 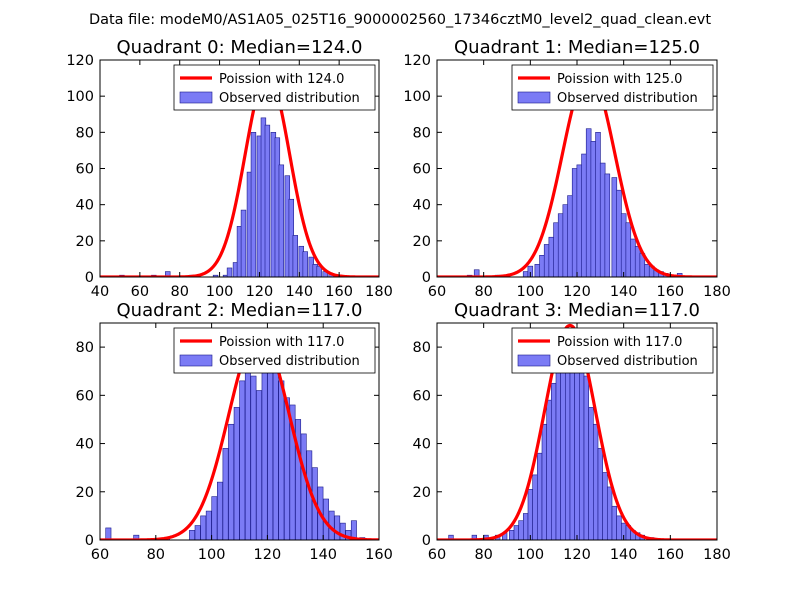 I want to click on panel-title: Quadrant 3: Median=117.0, so click(x=577, y=310).